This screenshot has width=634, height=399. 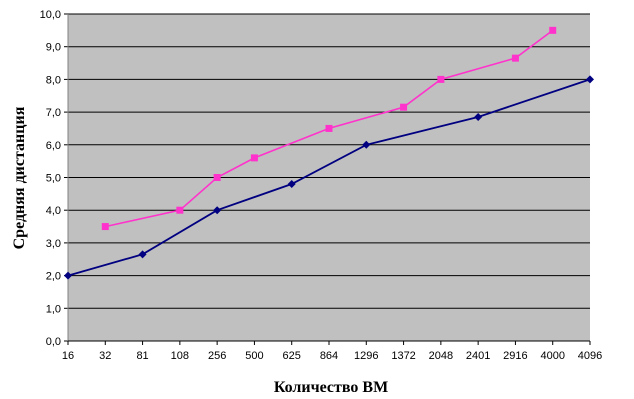 What do you see at coordinates (68, 356) in the screenshot?
I see `x-tick-label: 16` at bounding box center [68, 356].